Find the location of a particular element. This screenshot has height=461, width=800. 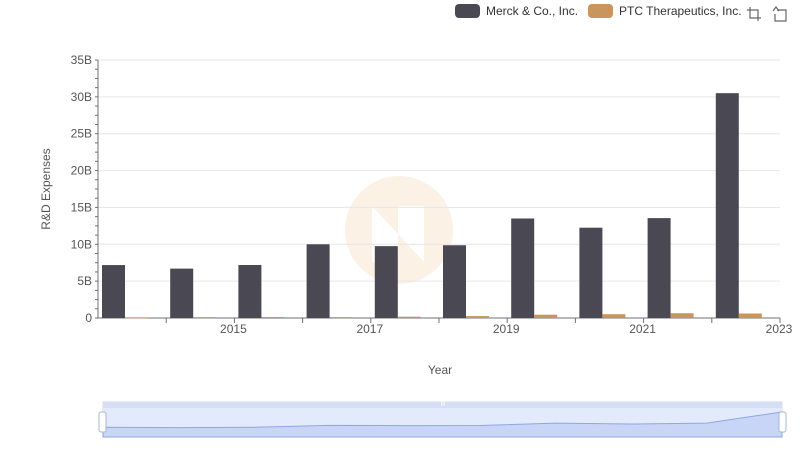

y-tick-label: 35B is located at coordinates (81, 60).